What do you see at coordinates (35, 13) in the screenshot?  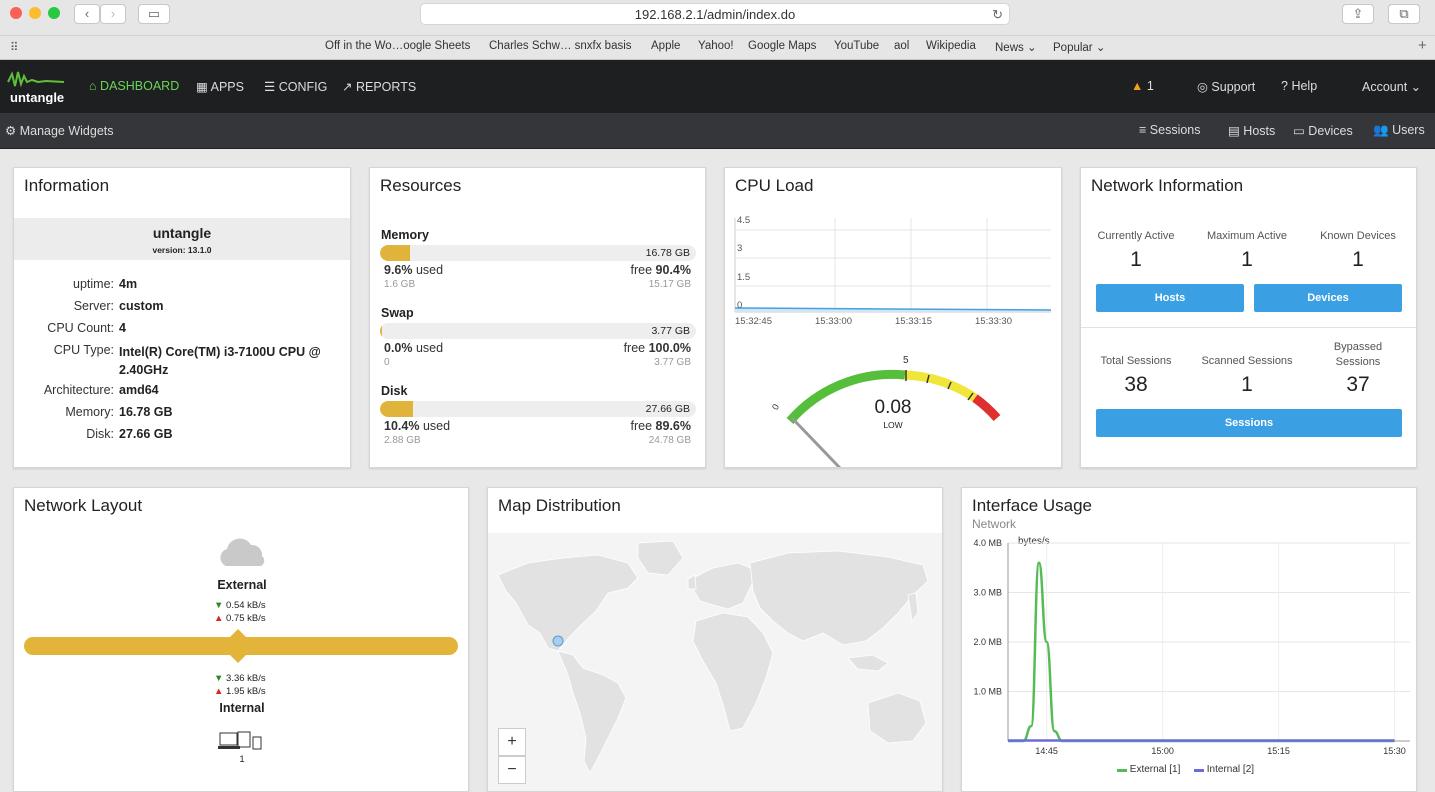 I see `minimize-window-icon` at bounding box center [35, 13].